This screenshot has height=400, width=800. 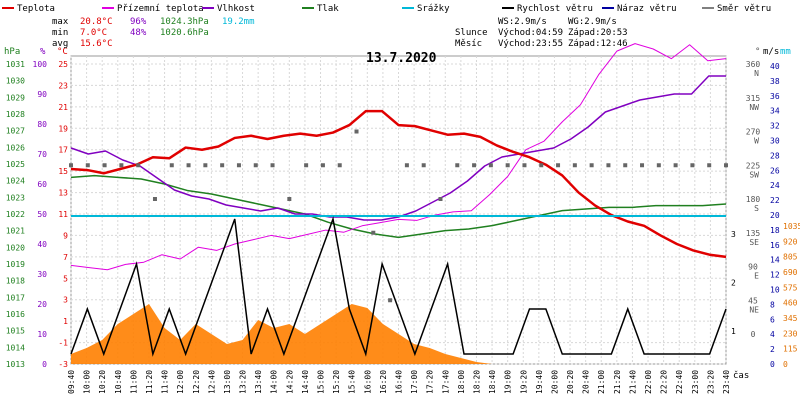 What do you see at coordinates (15, 147) in the screenshot?
I see `hpa-tick-label: 1026` at bounding box center [15, 147].